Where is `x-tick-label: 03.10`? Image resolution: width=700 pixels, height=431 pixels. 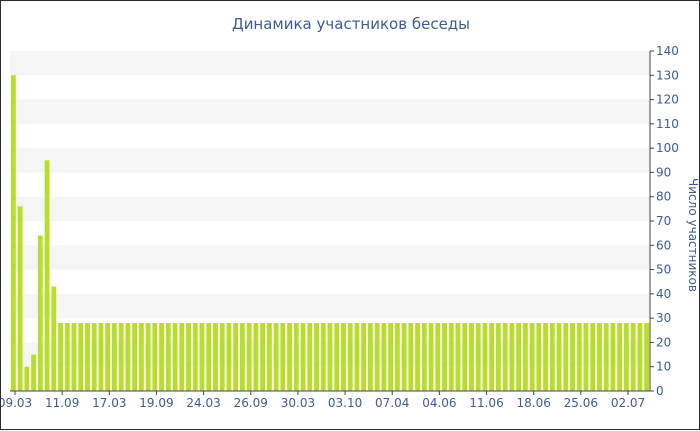 x-tick-label: 03.10 is located at coordinates (345, 403).